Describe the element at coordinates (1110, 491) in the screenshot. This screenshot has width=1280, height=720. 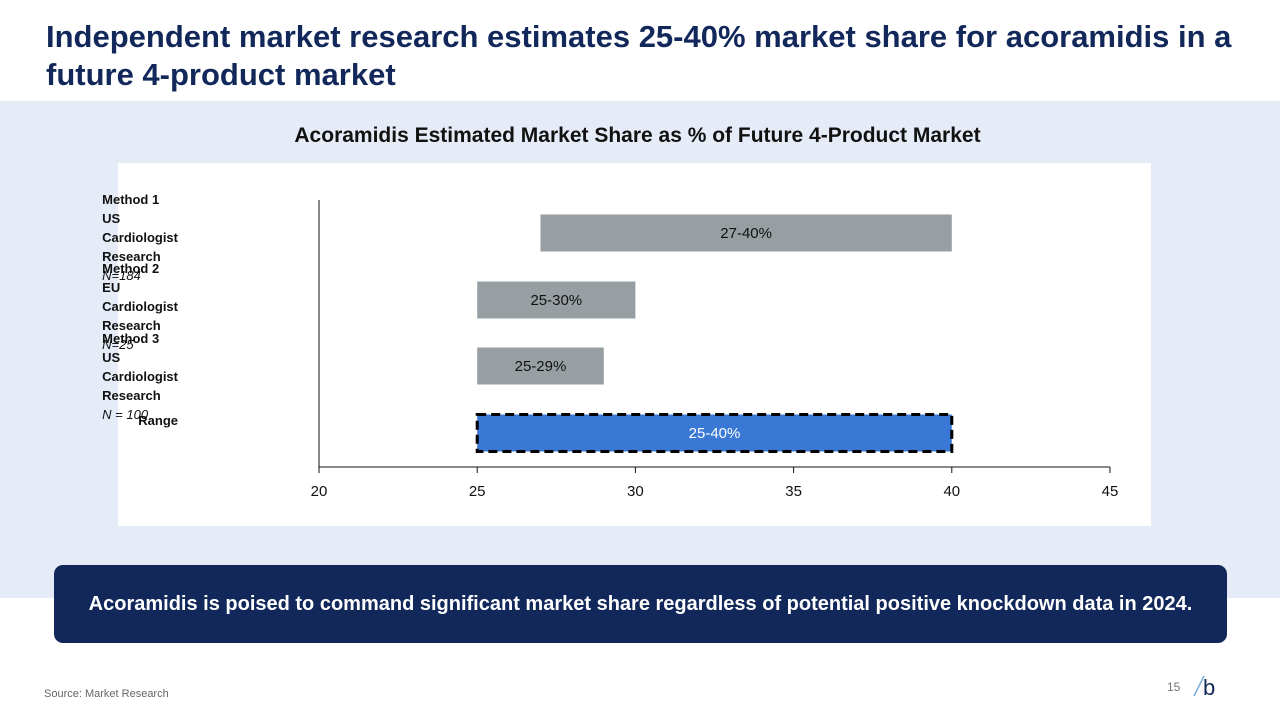
I see `x-tick-label-45: 45` at that location.